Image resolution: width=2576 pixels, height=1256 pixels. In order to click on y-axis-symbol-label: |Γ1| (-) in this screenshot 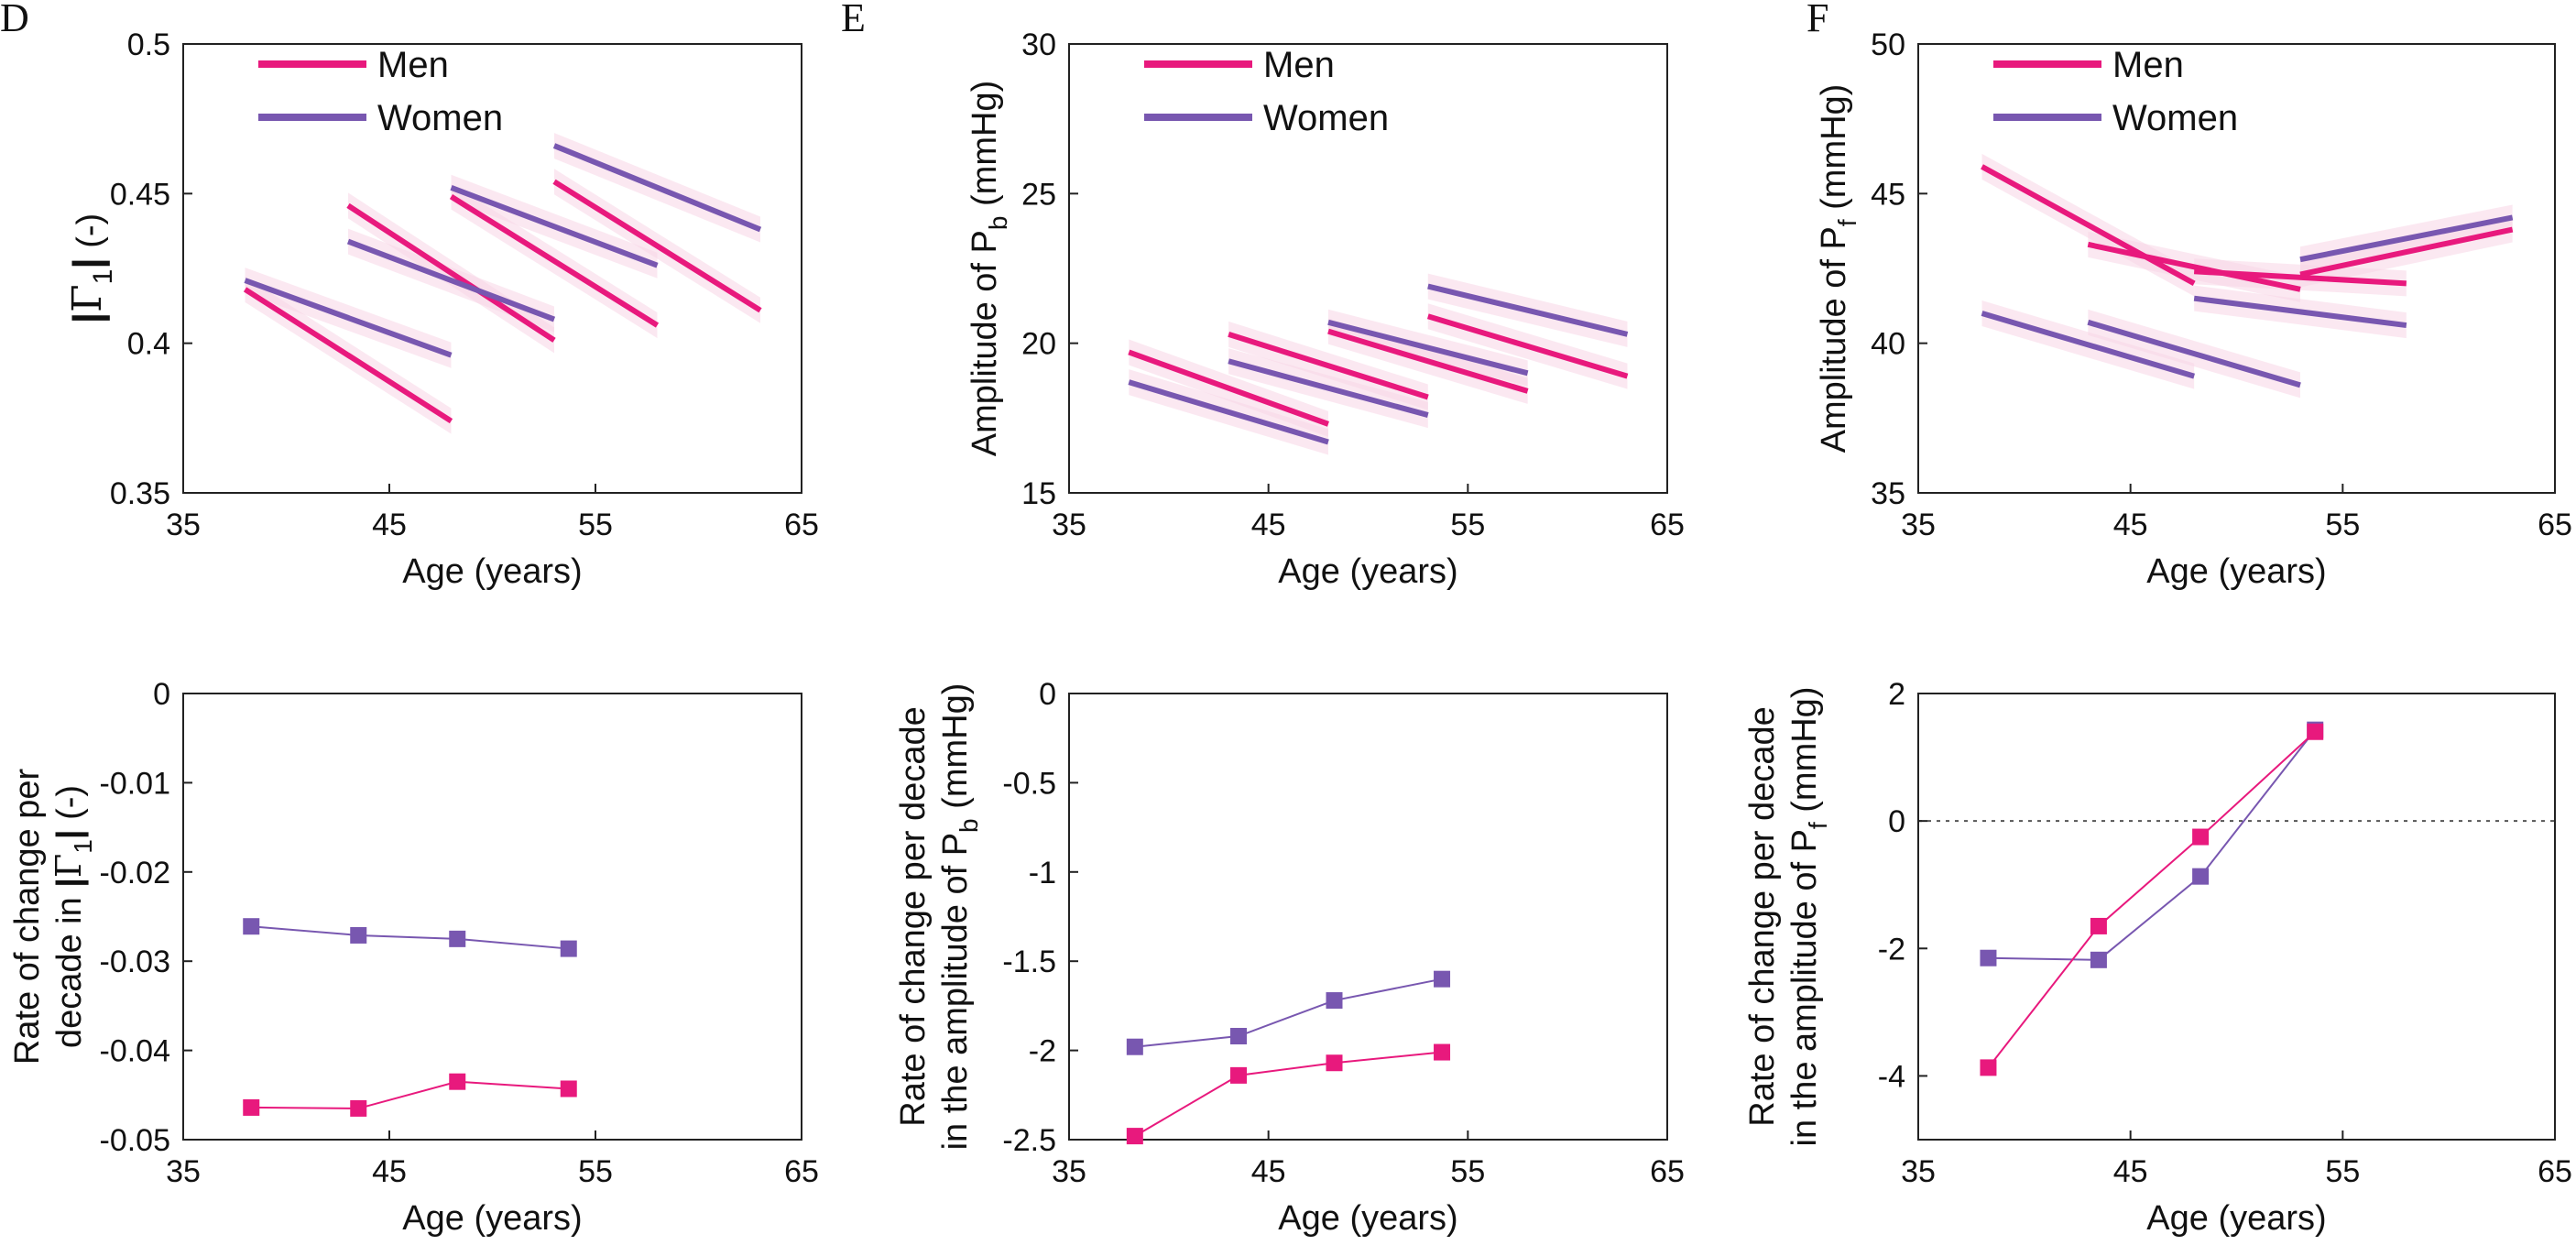, I will do `click(91, 268)`.